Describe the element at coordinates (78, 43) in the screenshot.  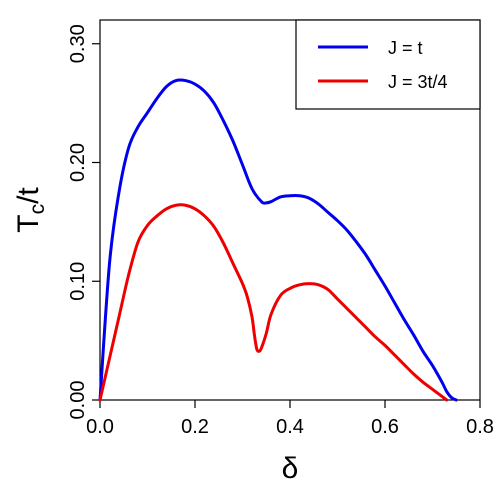
I see `y-tick-label: 0.30` at that location.